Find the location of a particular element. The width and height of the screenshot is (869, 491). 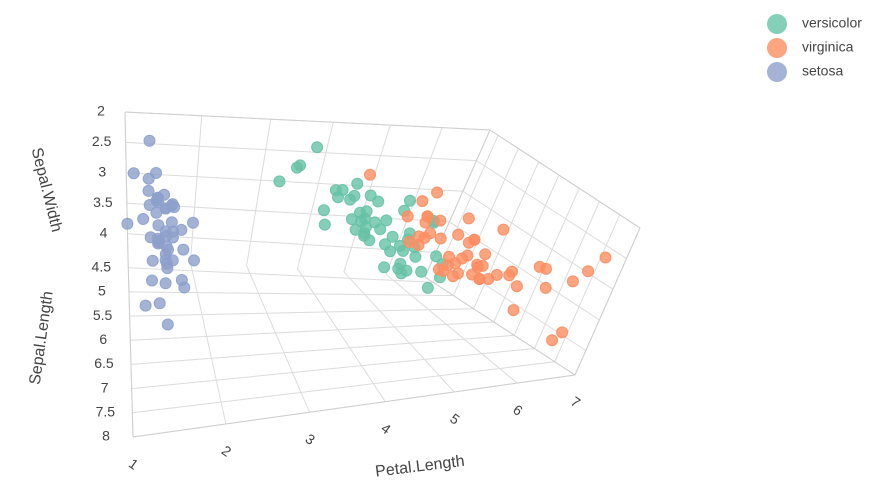

legend-item: setosa is located at coordinates (805, 72).